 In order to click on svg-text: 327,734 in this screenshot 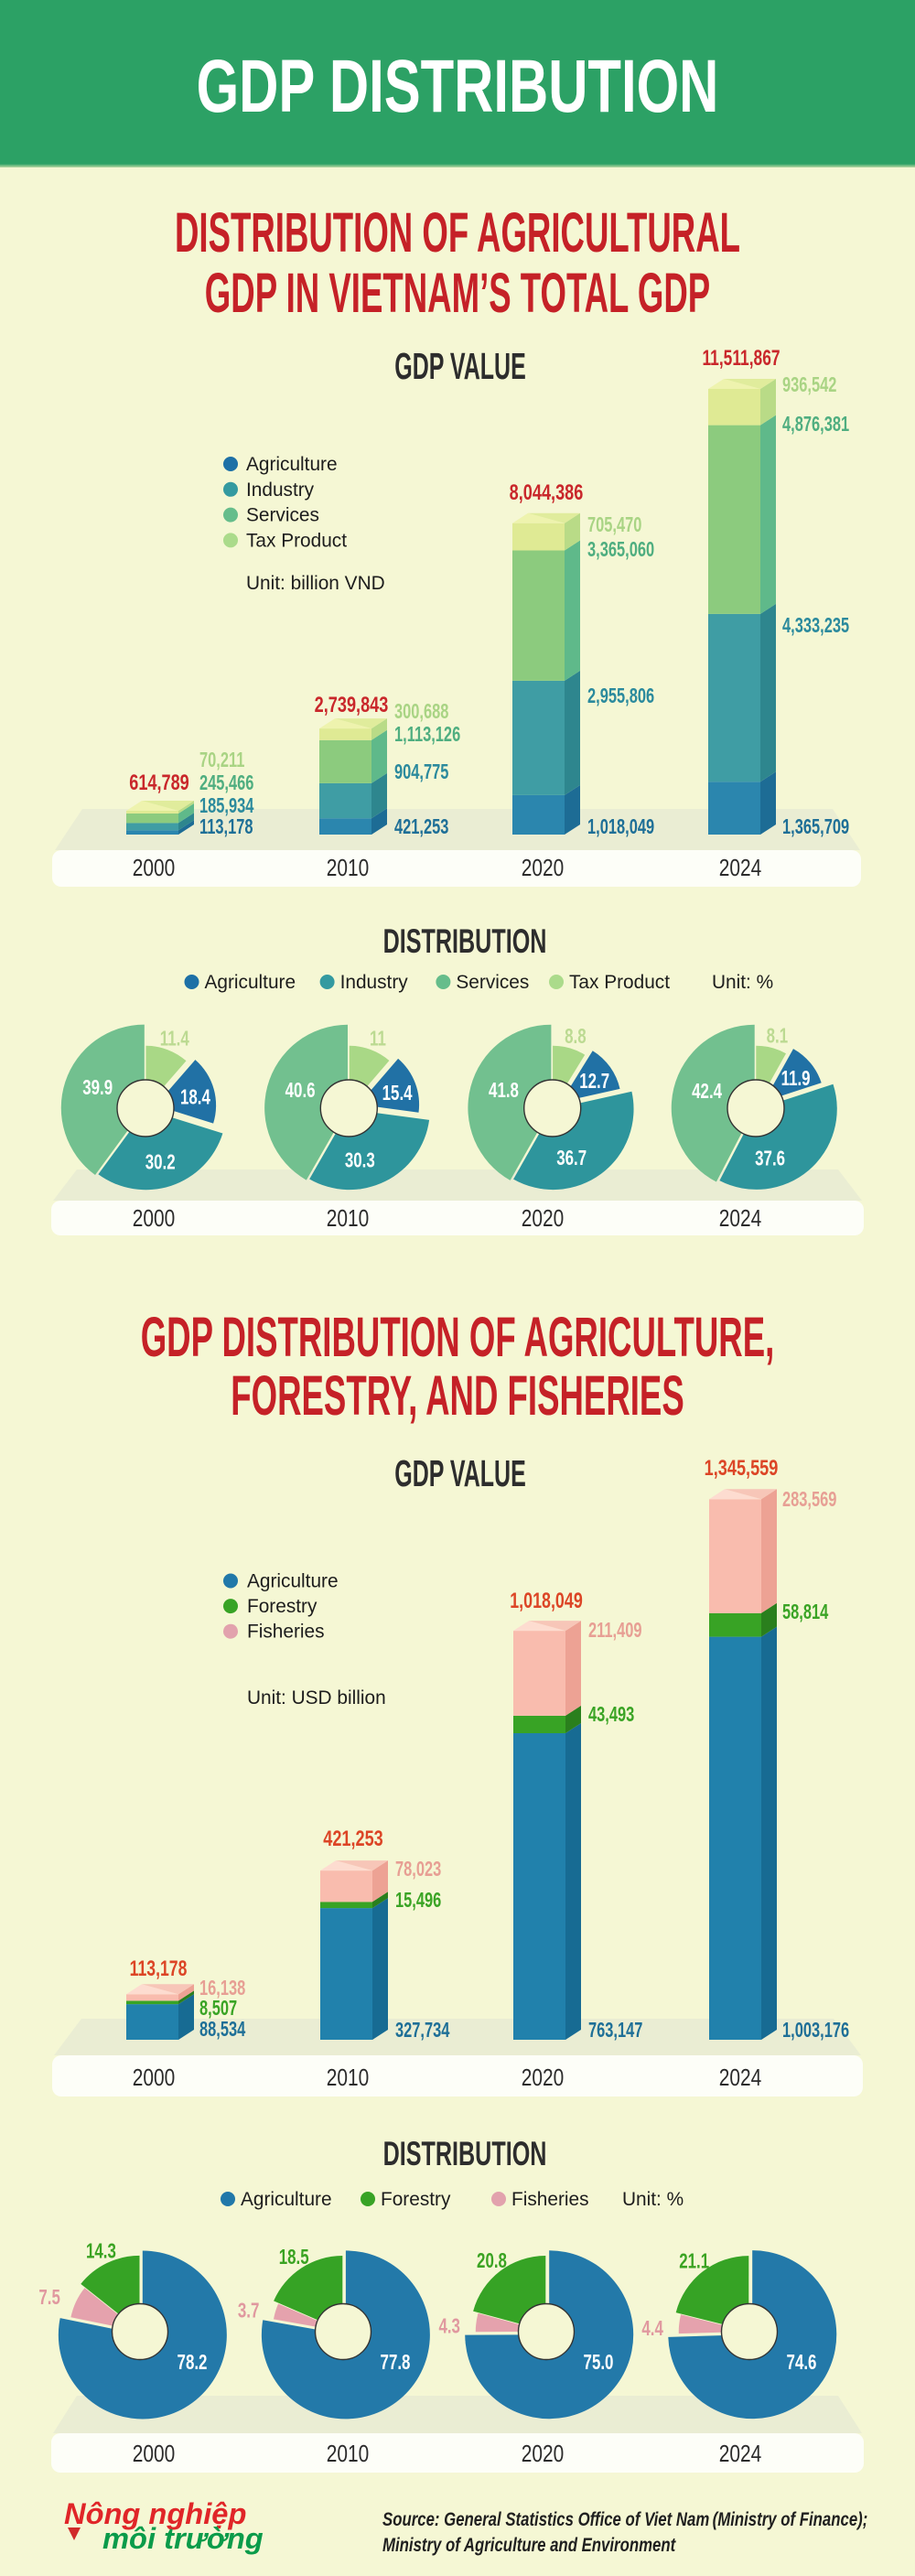, I will do `click(423, 2030)`.